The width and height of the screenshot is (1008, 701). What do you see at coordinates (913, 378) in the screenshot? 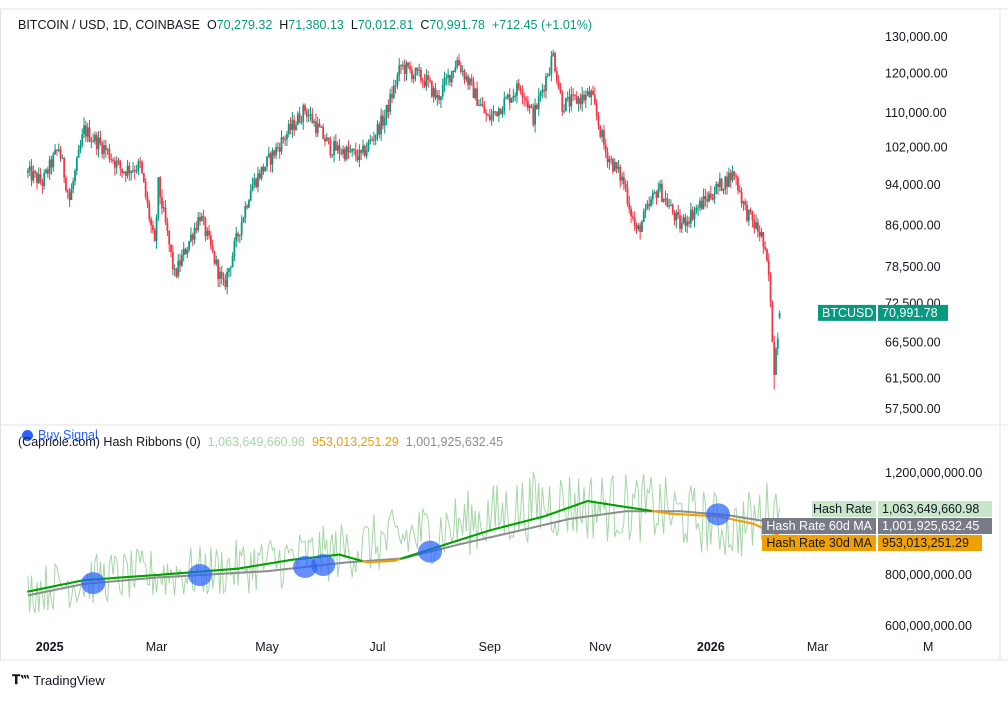
I see `price-tick-label: 61,500.00` at bounding box center [913, 378].